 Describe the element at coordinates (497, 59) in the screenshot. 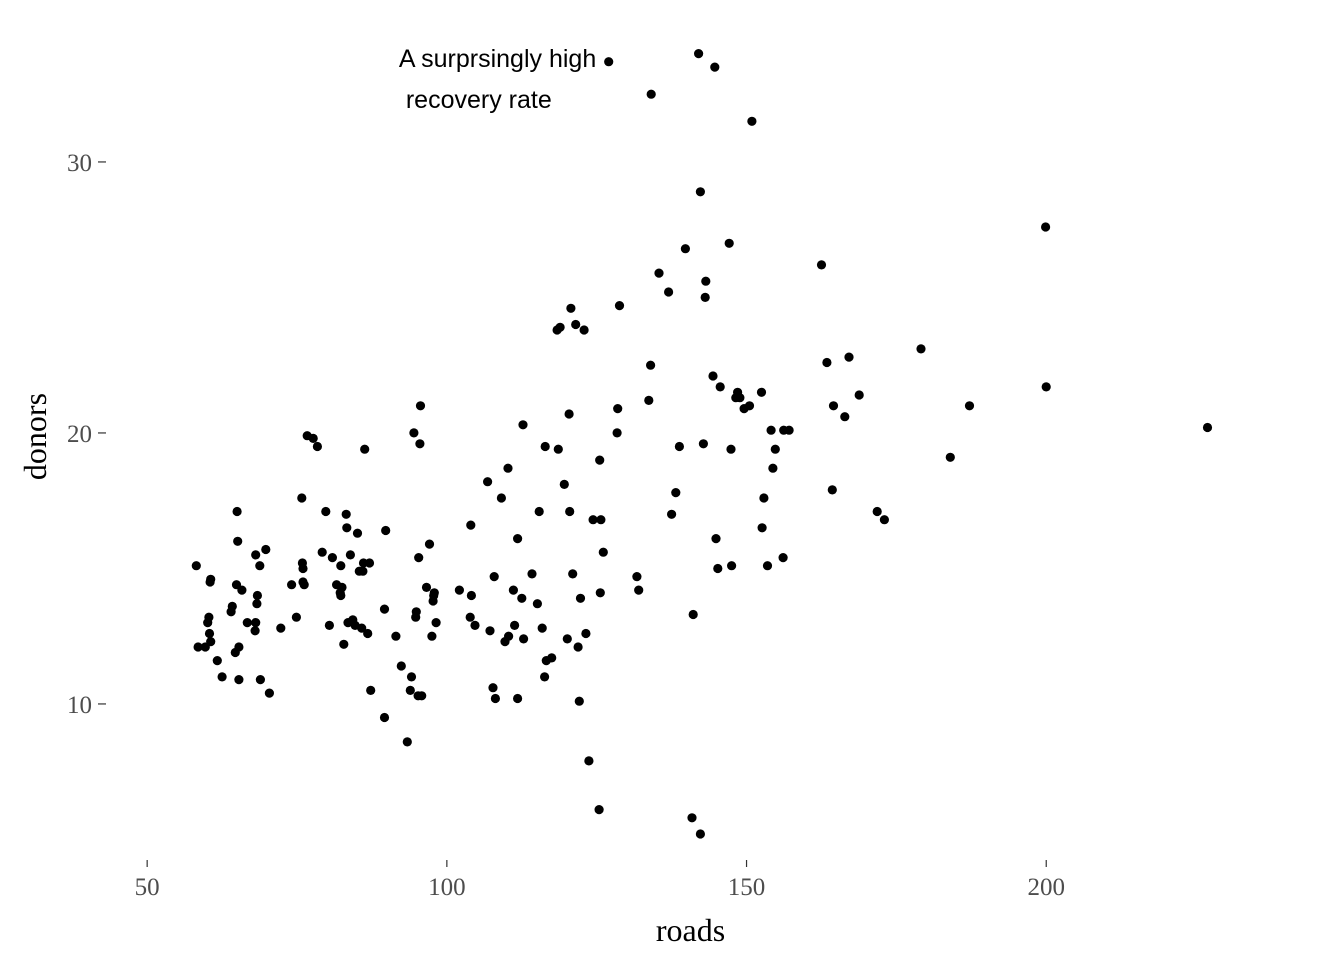

I see `annotation-line: A surprsingly high` at that location.